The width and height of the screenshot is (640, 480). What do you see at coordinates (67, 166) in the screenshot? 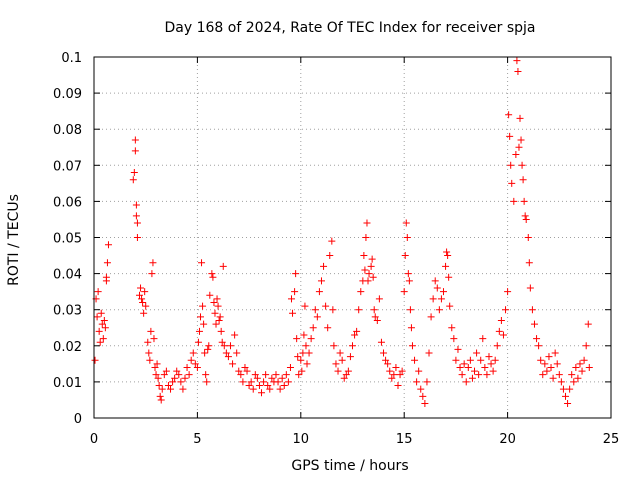
I see `y-tick-label: 0.07` at bounding box center [67, 166].